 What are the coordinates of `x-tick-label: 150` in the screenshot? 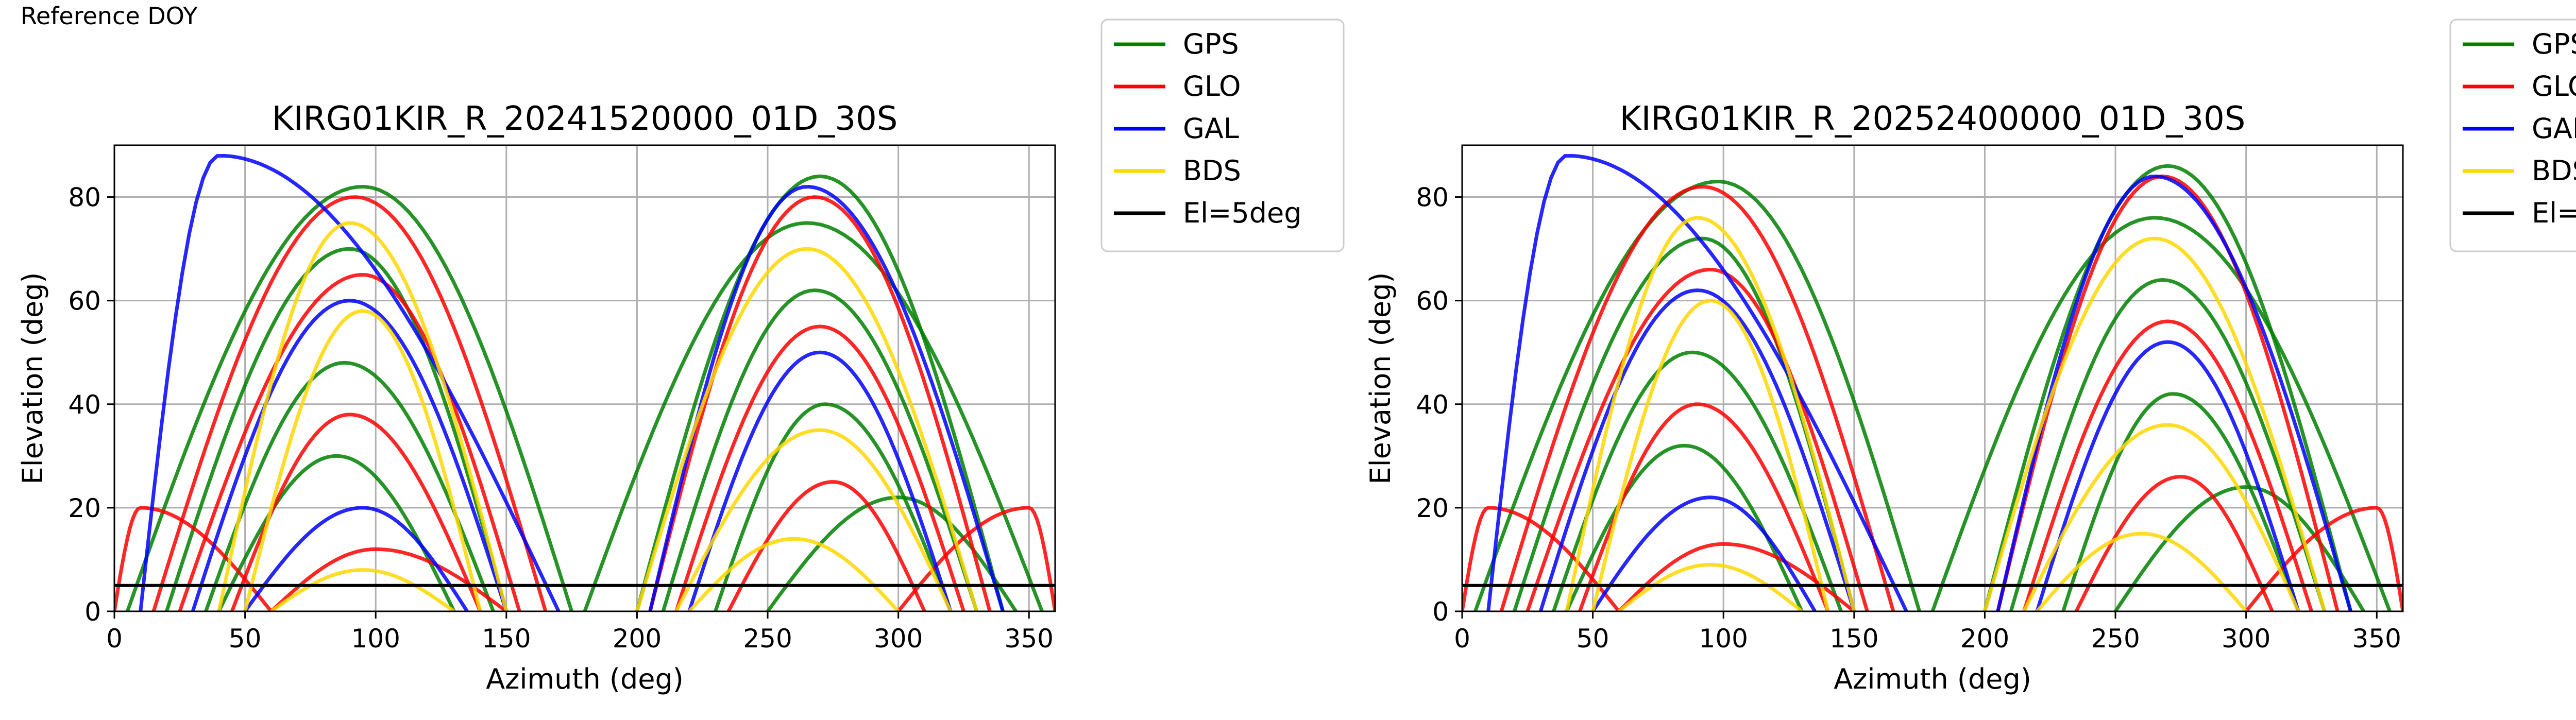 It's located at (1853, 639).